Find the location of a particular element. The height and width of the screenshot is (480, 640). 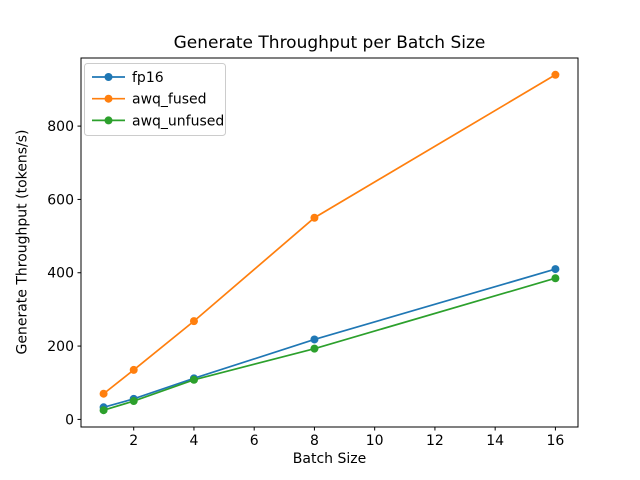

x-tick-label: 10 is located at coordinates (375, 441).